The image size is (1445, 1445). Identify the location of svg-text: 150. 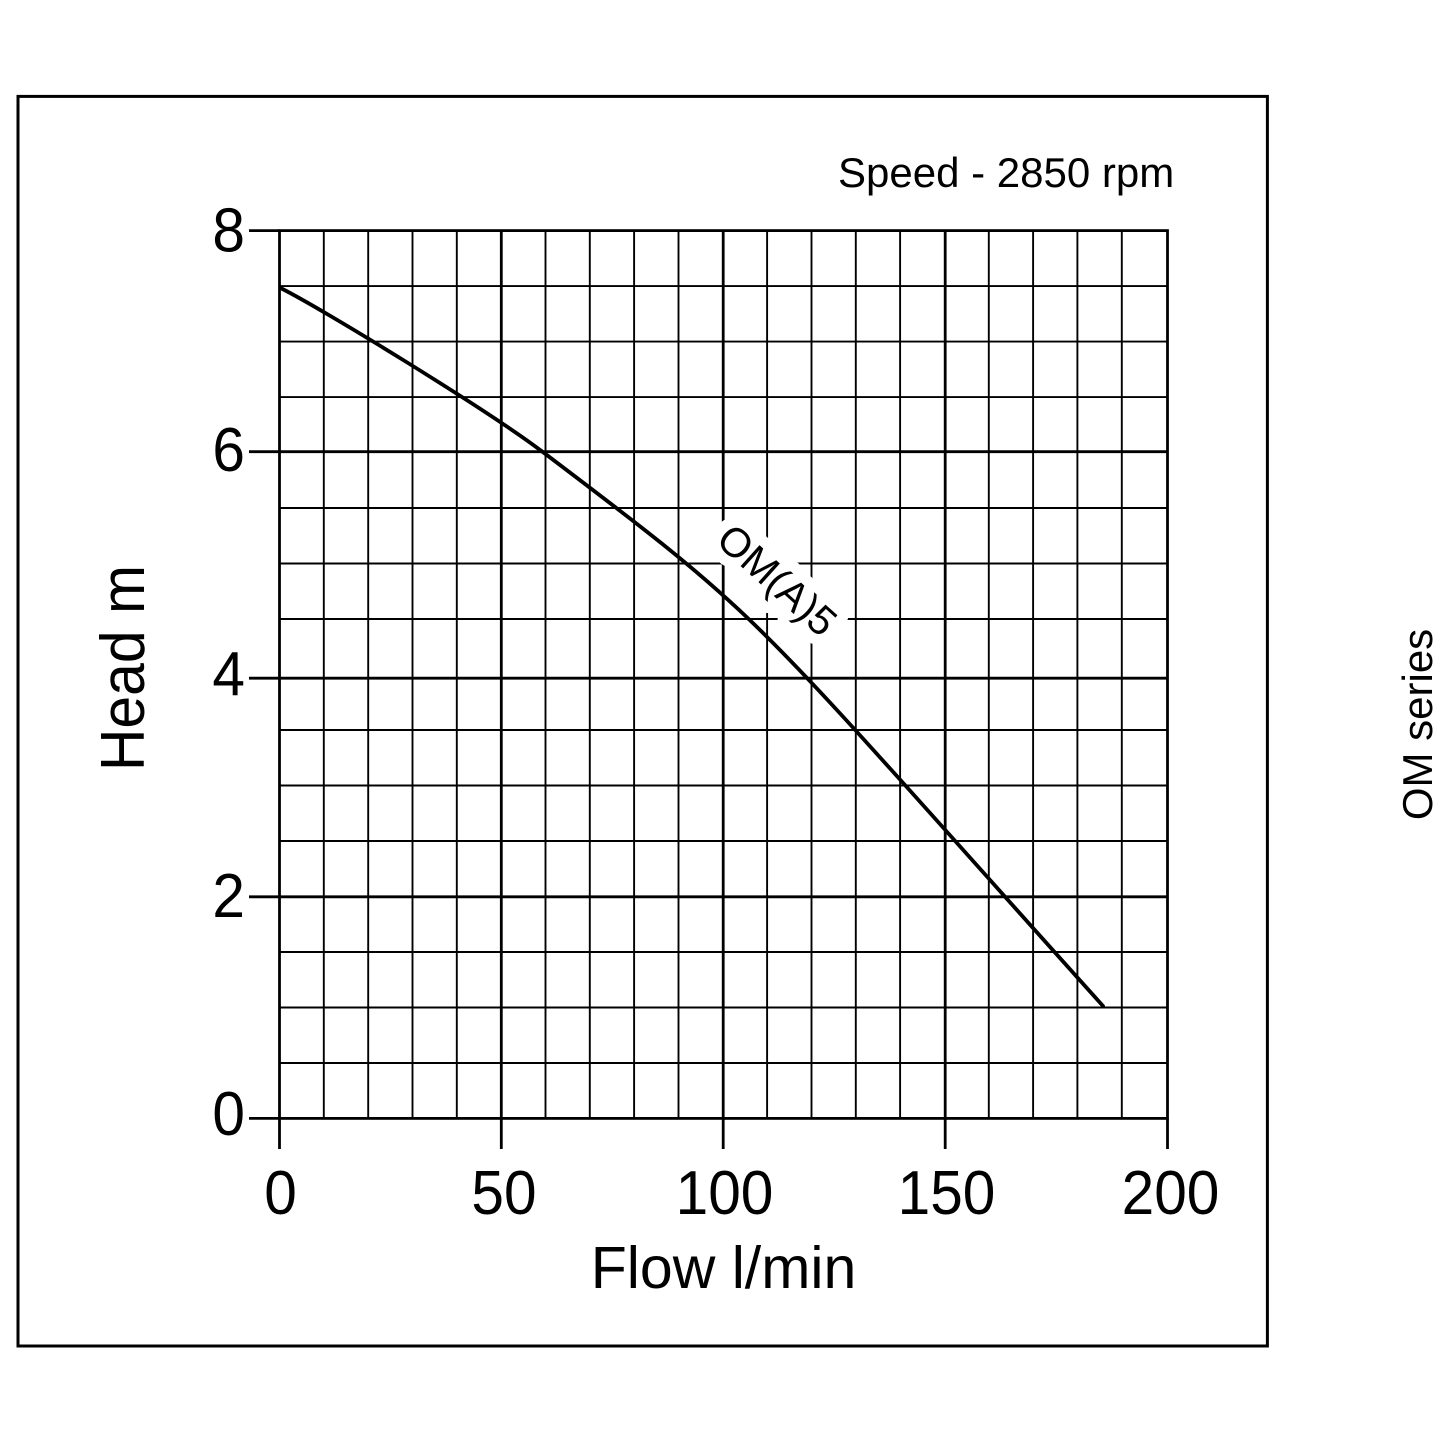
(947, 1192).